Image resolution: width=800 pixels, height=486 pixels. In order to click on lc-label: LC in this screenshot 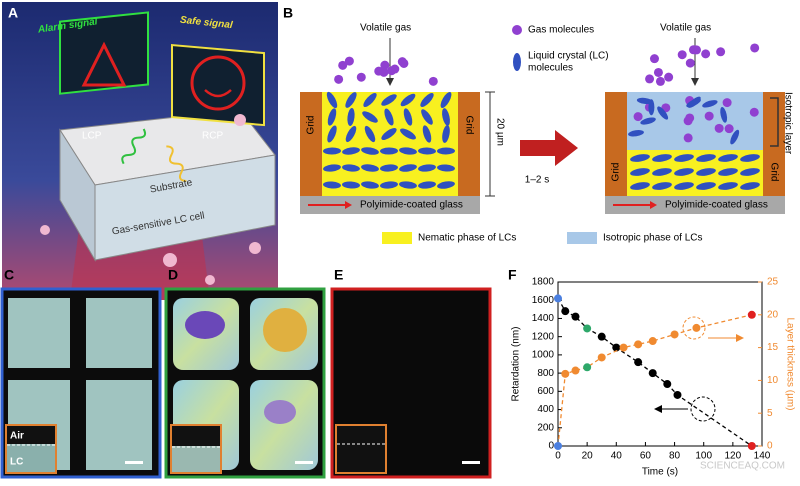, I will do `click(16, 462)`.